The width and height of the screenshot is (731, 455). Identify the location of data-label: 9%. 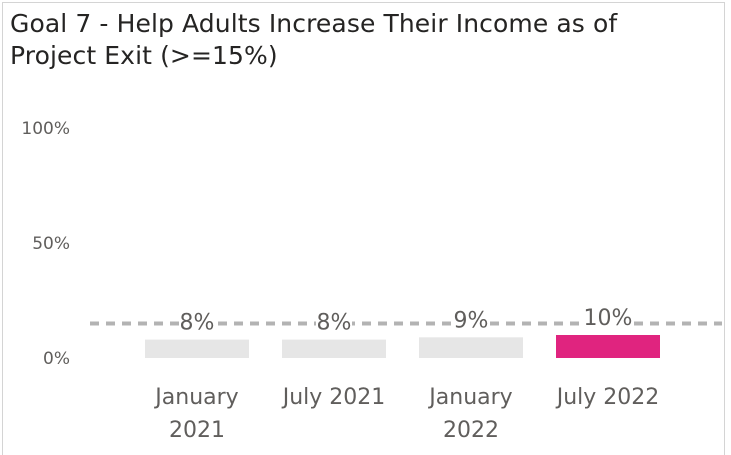
(471, 320).